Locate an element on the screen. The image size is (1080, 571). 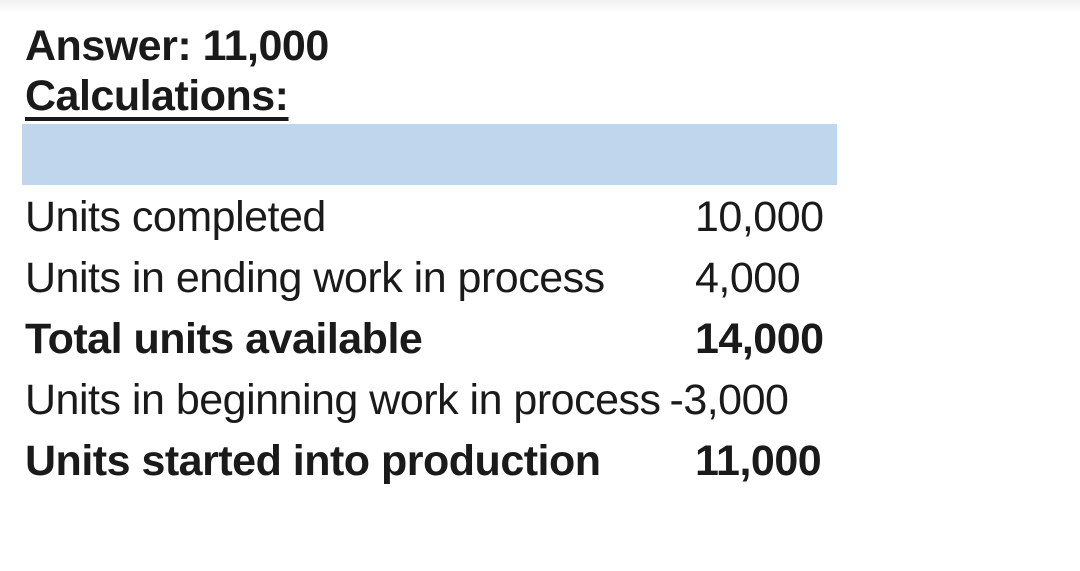
row-amount: -3,000 is located at coordinates (729, 400).